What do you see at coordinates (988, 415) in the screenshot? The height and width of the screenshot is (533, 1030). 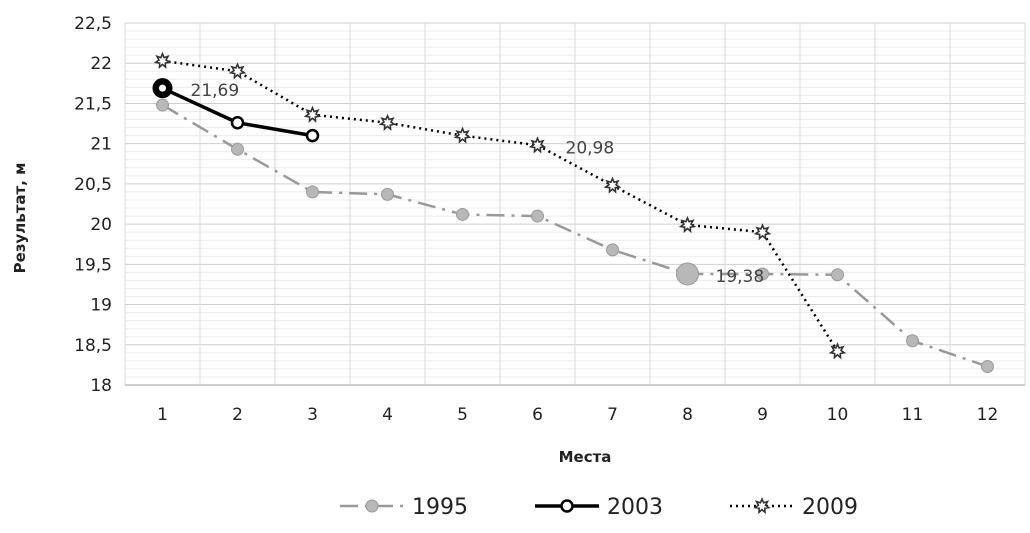 I see `x-tick-label: 12` at bounding box center [988, 415].